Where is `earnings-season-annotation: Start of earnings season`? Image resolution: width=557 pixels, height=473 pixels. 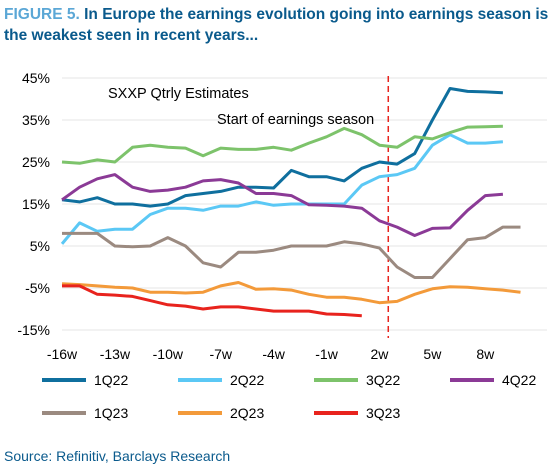 earnings-season-annotation: Start of earnings season is located at coordinates (295, 120).